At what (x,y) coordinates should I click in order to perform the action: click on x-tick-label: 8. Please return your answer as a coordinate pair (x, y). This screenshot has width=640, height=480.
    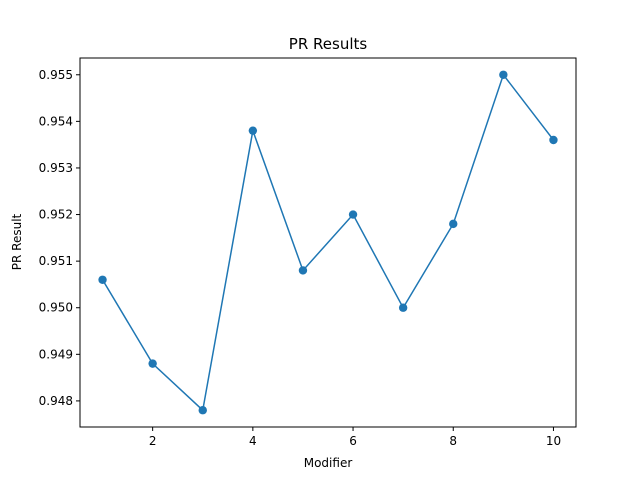
    Looking at the image, I should click on (453, 441).